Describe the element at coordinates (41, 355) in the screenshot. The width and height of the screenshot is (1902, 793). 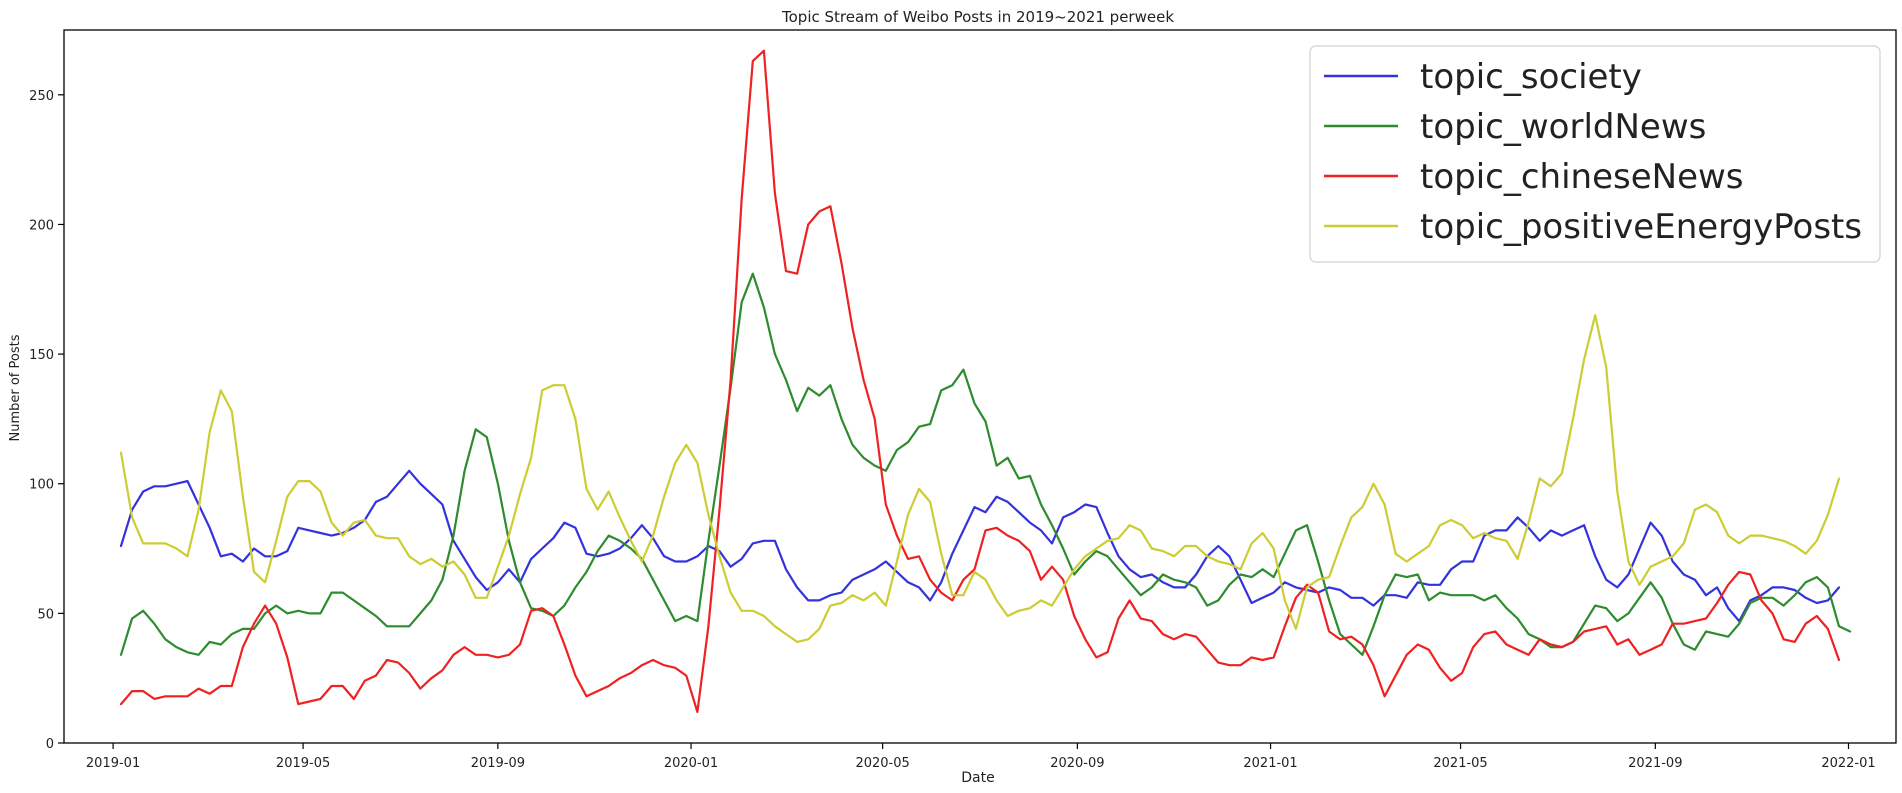
I see `y-tick-label: 150` at that location.